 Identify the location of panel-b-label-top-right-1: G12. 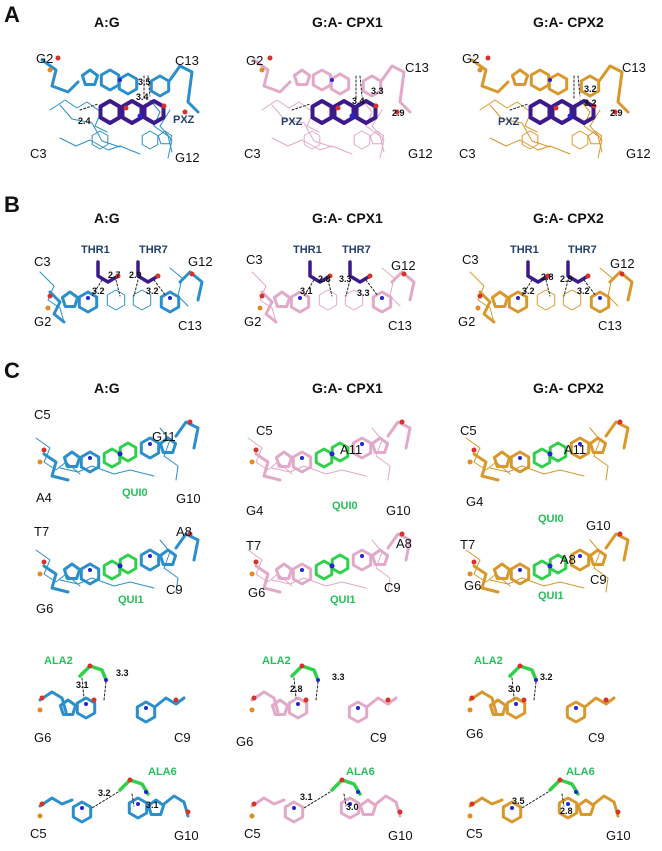
(200, 261).